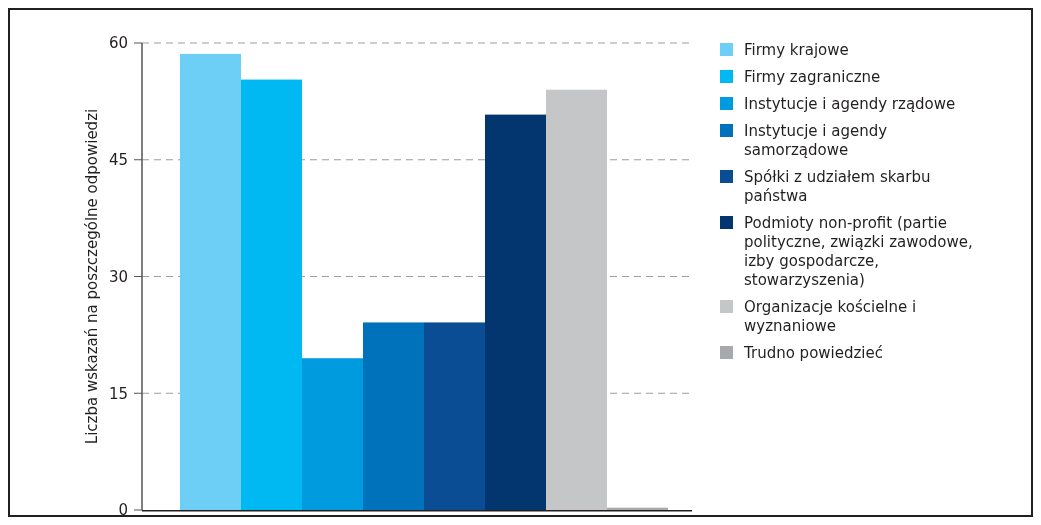  Describe the element at coordinates (830, 316) in the screenshot. I see `legend-label: Organizacje kościelne i wyznaniowe` at that location.